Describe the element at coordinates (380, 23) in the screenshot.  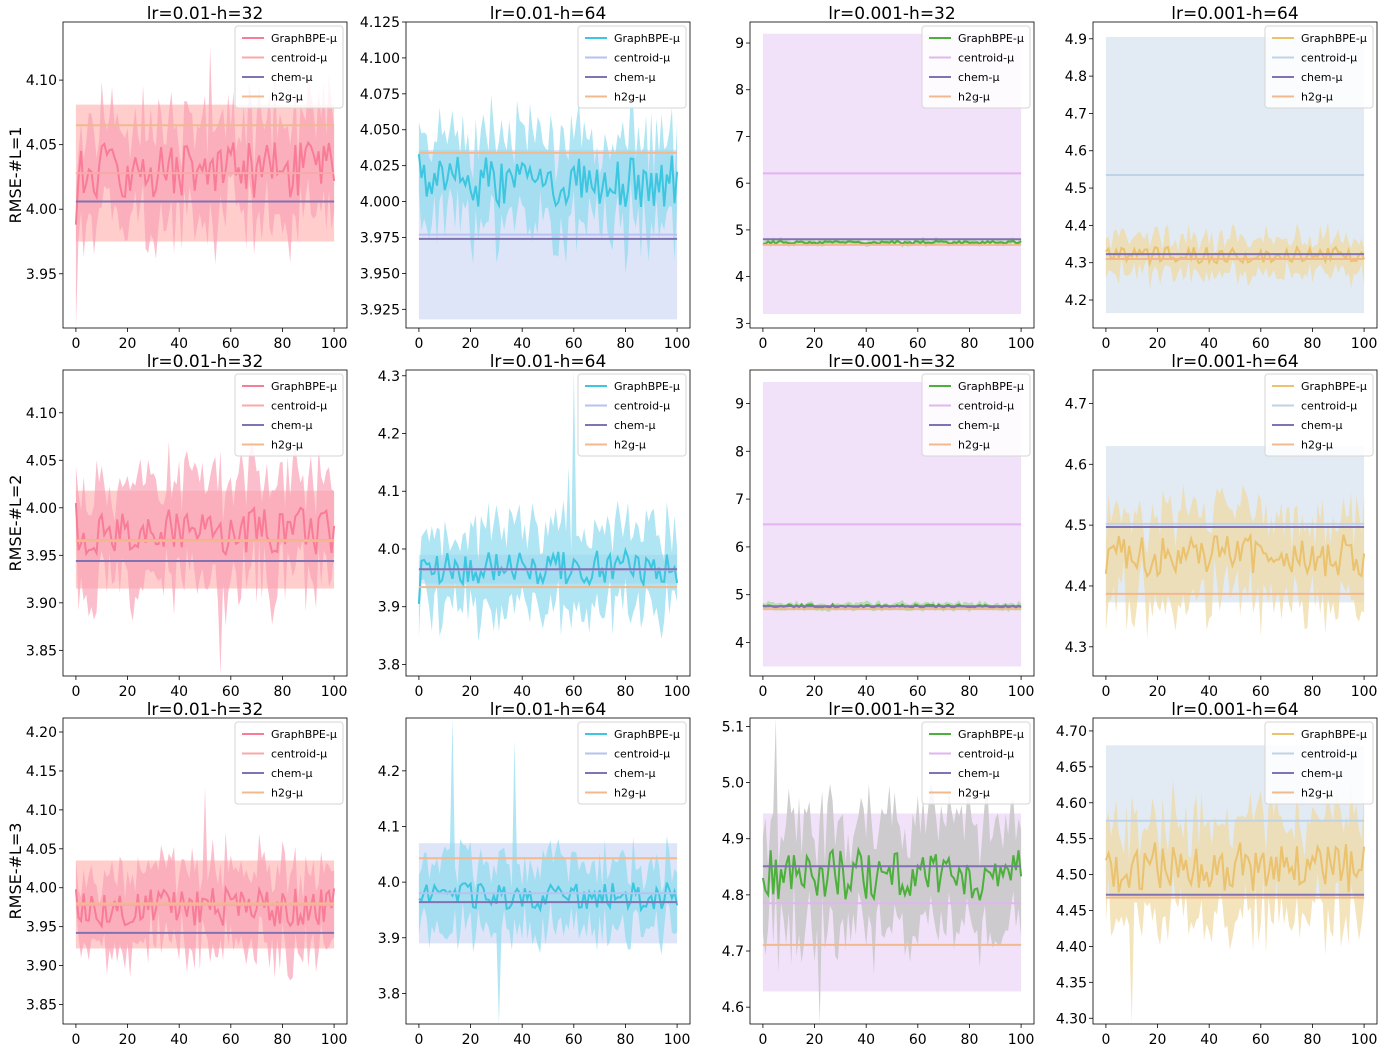
I see `y-tick-label: 4.125` at that location.